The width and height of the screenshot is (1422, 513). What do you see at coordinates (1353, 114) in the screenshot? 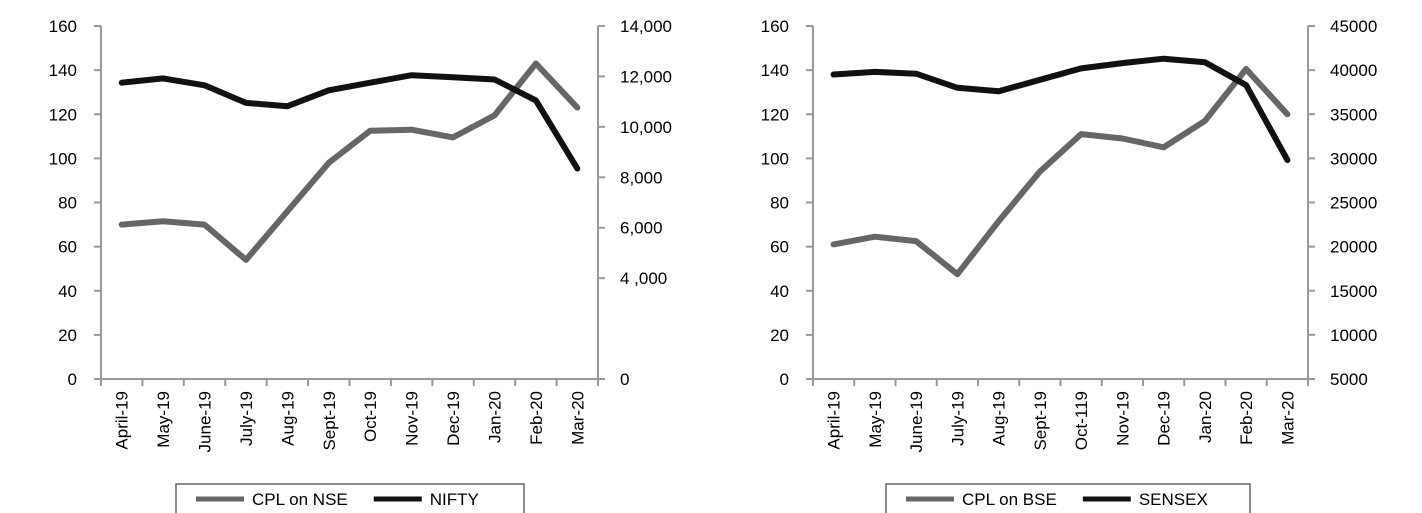
I see `right-tick-label: 35000` at bounding box center [1353, 114].